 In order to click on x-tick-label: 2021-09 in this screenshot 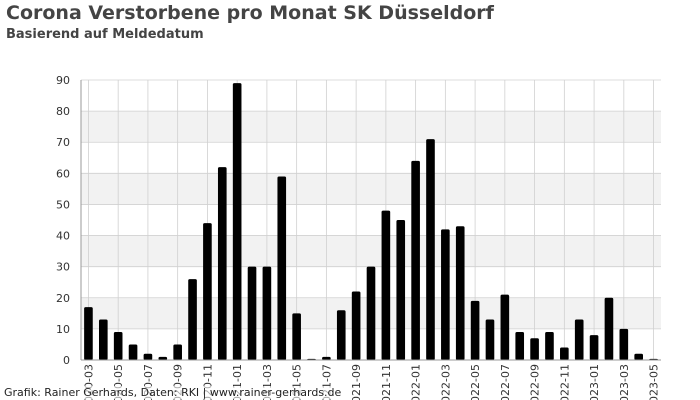, I will do `click(356, 382)`.